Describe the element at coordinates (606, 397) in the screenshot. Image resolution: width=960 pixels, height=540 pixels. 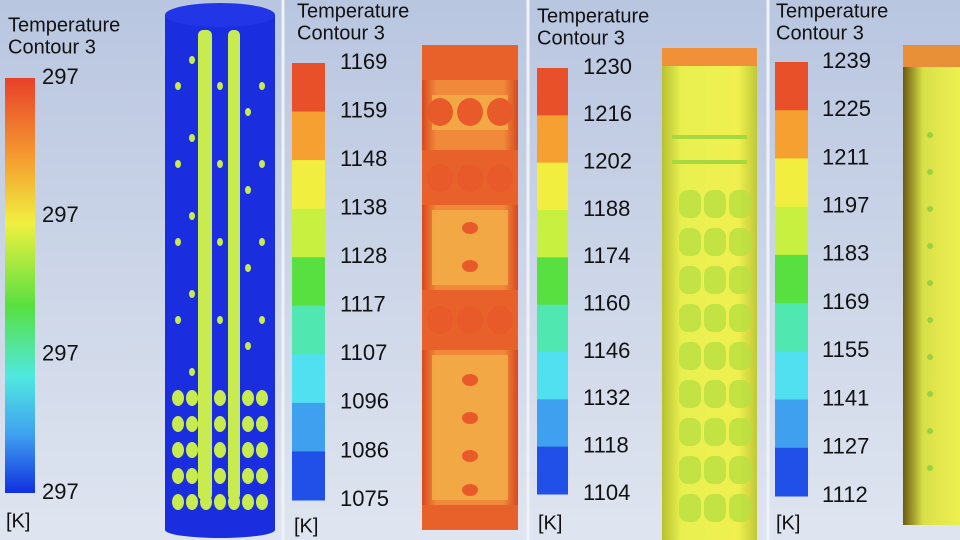
I see `legend-label: 1132` at that location.